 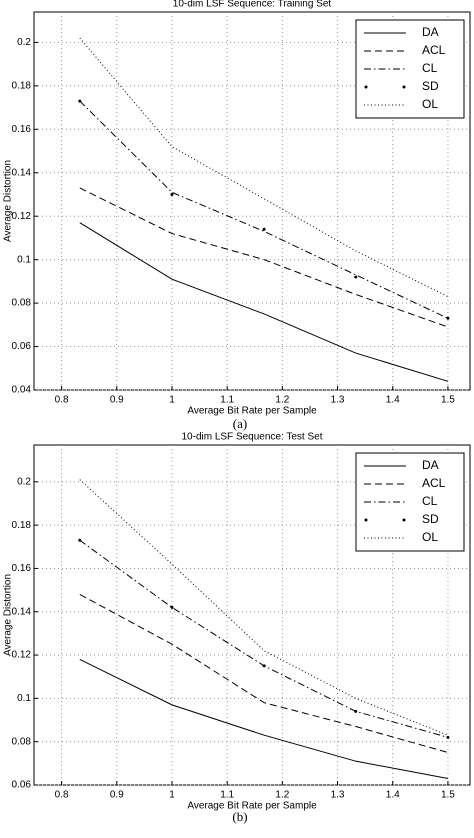 What do you see at coordinates (251, 437) in the screenshot?
I see `chart-title: 10-dim LSF Sequence: Test Set` at bounding box center [251, 437].